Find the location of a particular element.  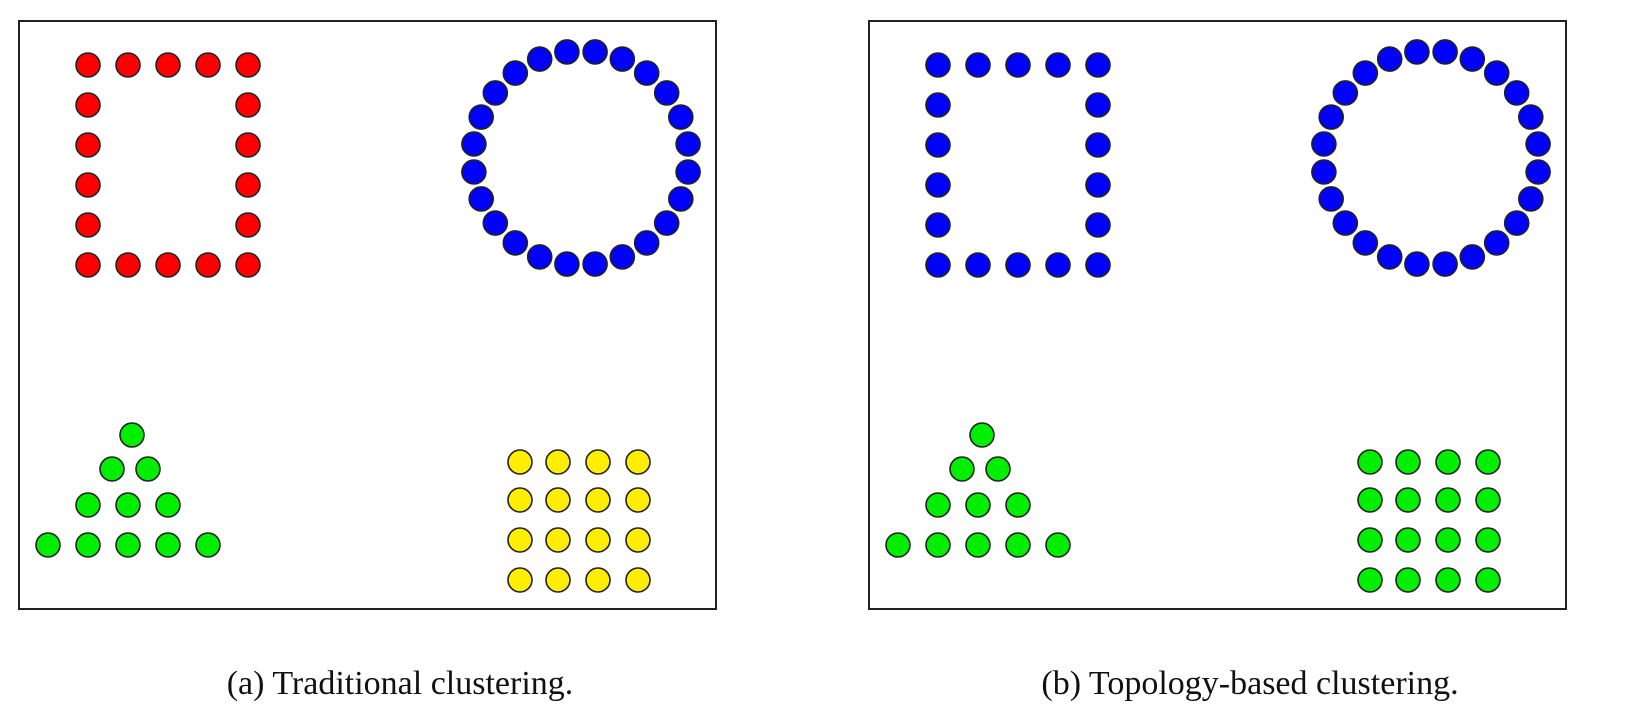

cluster-circle is located at coordinates (581, 158).